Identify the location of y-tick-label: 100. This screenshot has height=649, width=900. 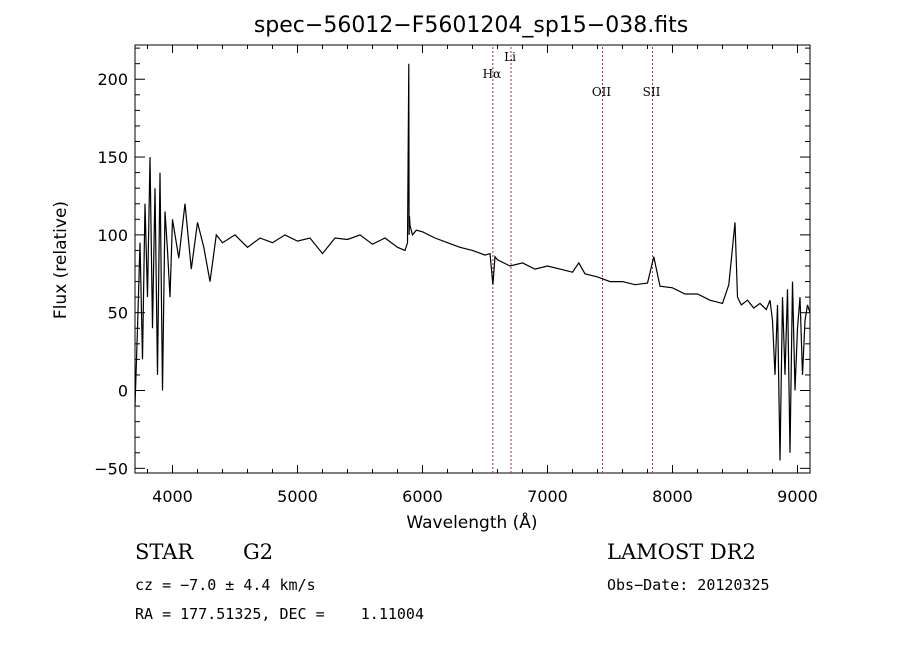
(112, 235).